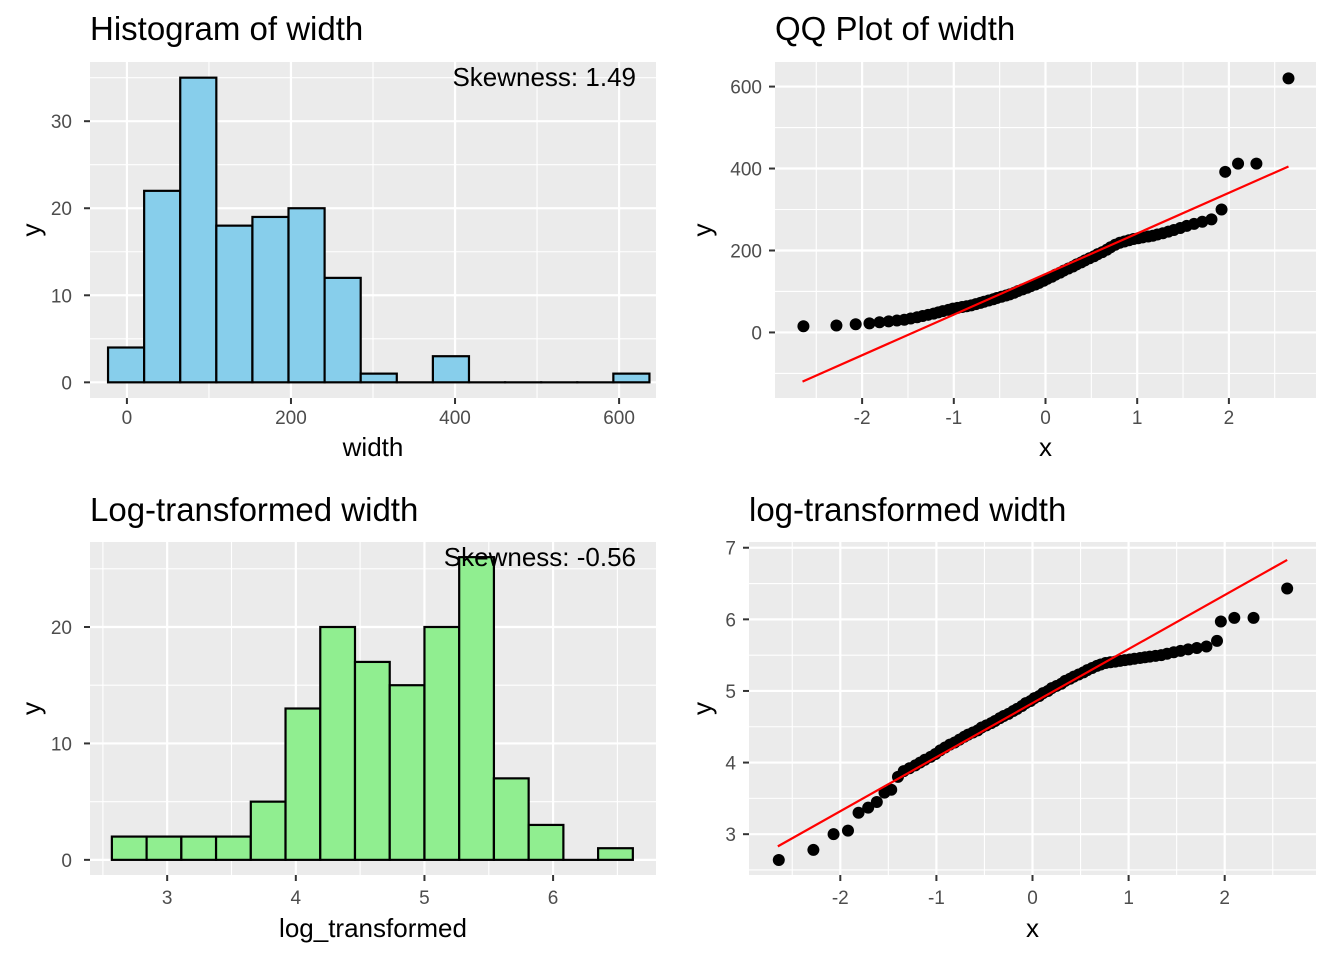 The image size is (1344, 960). I want to click on x-tick-label: 400, so click(455, 418).